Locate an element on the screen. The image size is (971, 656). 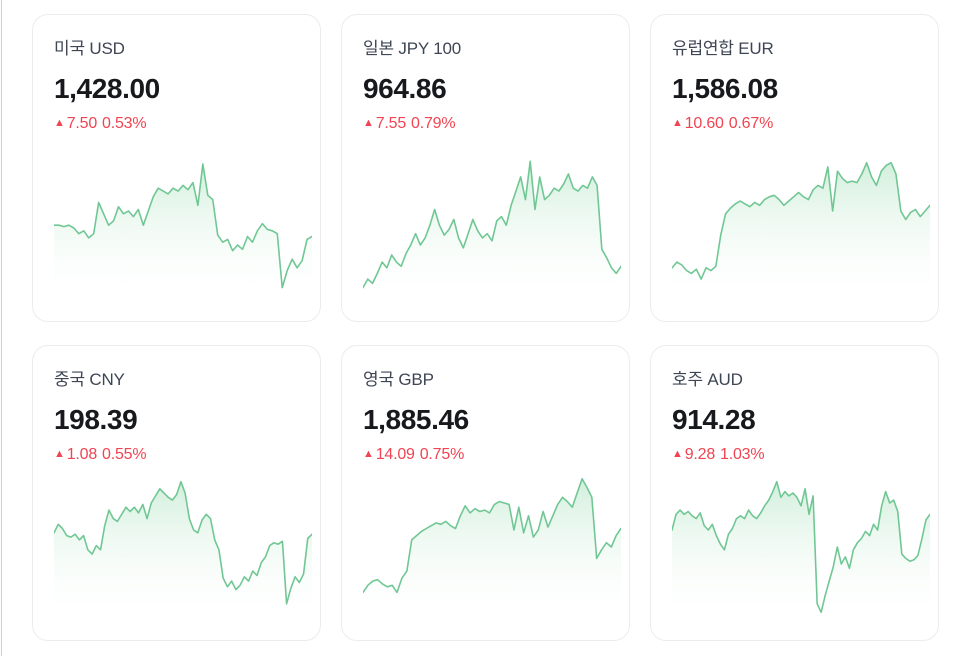
change-percent: 0.67% is located at coordinates (751, 123).